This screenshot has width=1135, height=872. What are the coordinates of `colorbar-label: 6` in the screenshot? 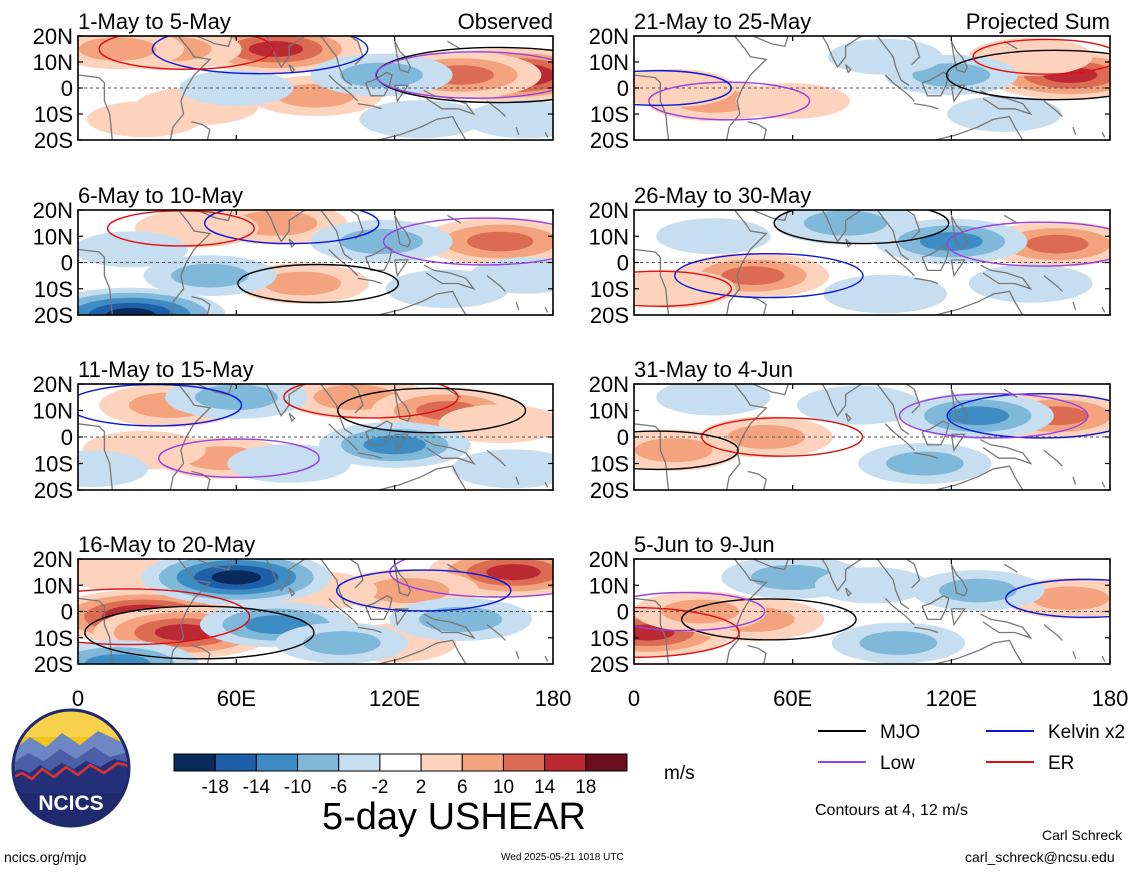 It's located at (462, 787).